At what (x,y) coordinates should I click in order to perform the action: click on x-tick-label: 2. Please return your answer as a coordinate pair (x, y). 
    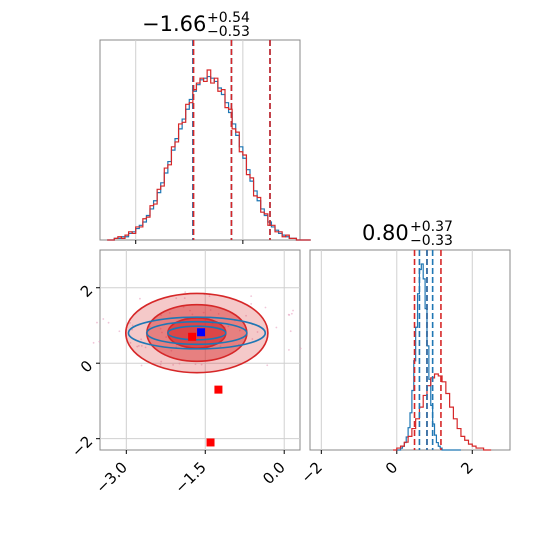
    Looking at the image, I should click on (466, 467).